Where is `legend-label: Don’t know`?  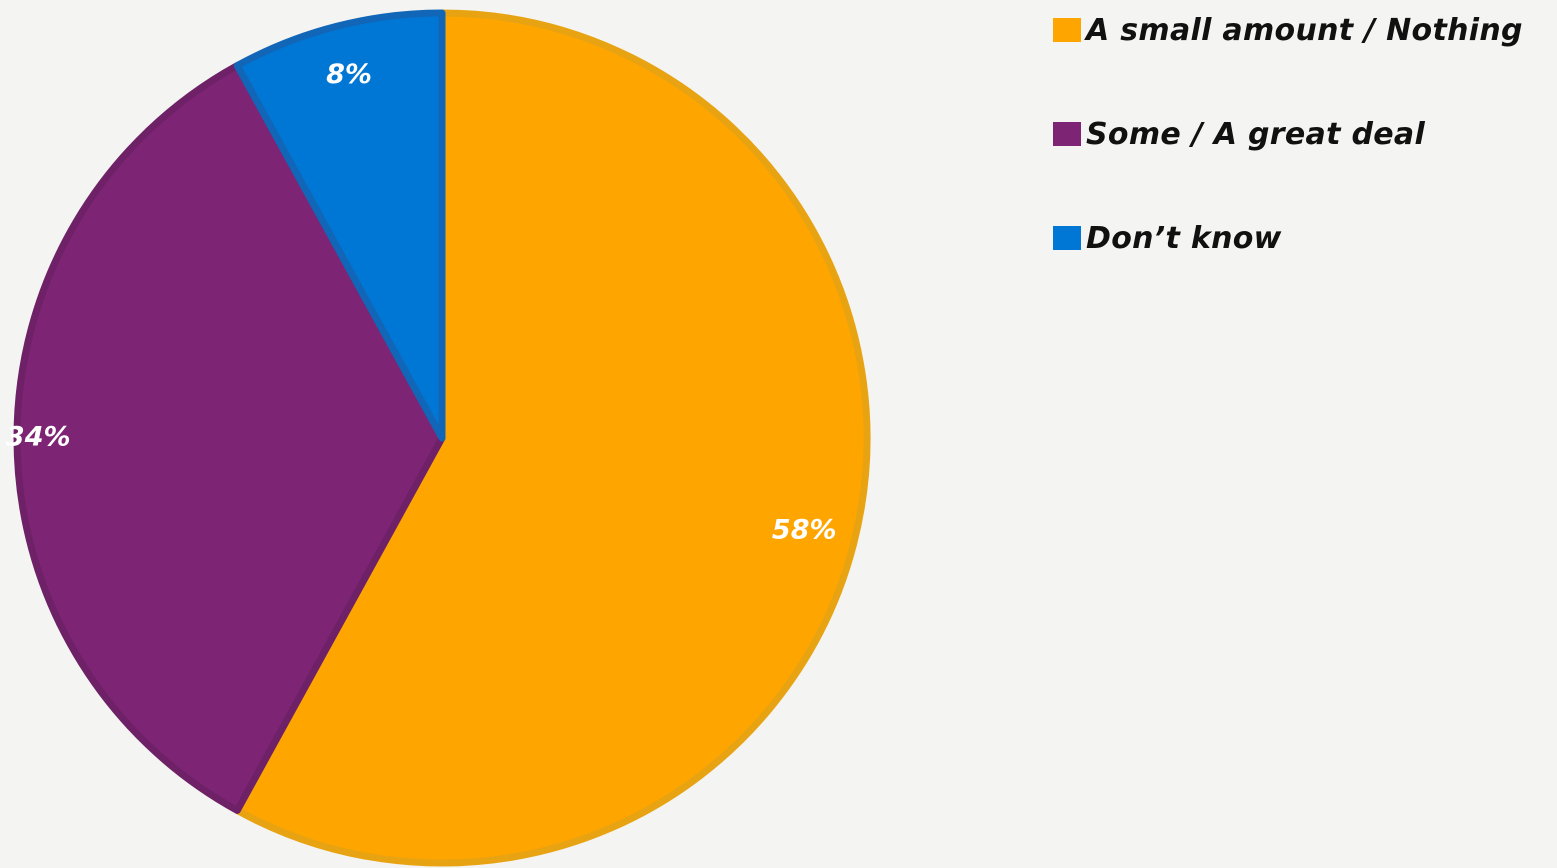 legend-label: Don’t know is located at coordinates (1184, 238).